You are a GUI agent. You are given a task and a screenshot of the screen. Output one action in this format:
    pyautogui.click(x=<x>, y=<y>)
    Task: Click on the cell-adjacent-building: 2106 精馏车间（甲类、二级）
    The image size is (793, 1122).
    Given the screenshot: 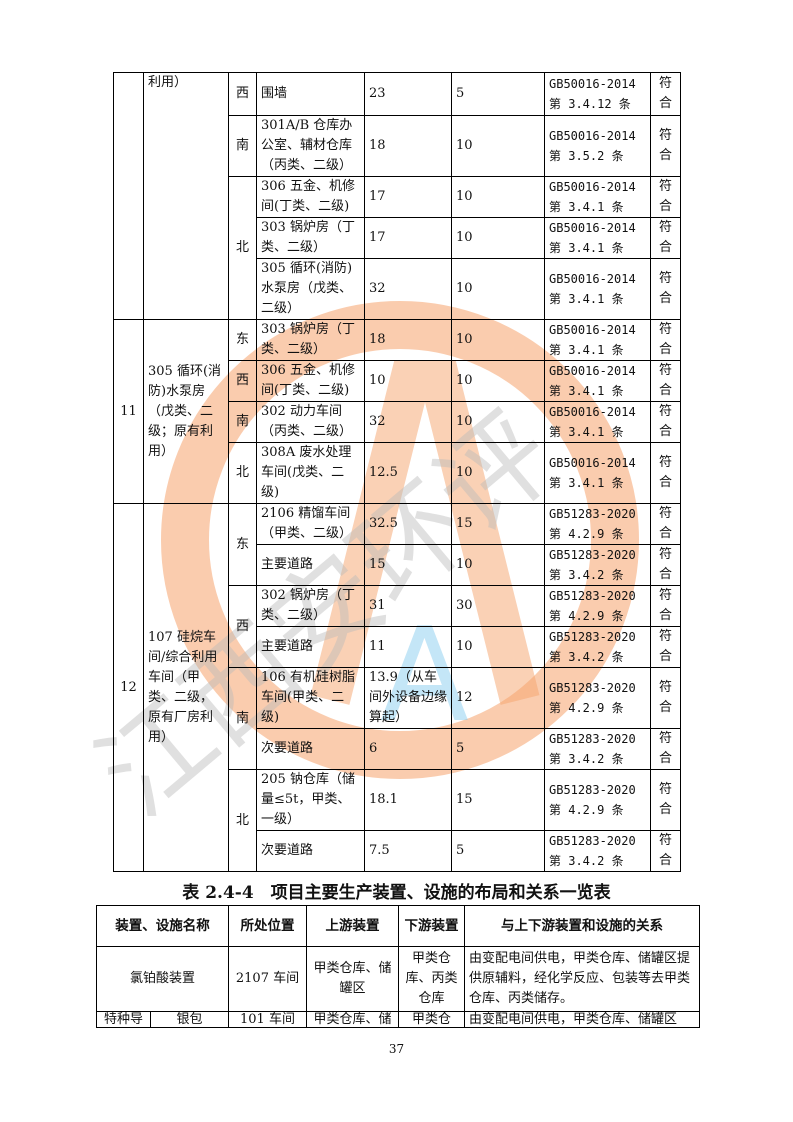 What is the action you would take?
    pyautogui.click(x=310, y=524)
    